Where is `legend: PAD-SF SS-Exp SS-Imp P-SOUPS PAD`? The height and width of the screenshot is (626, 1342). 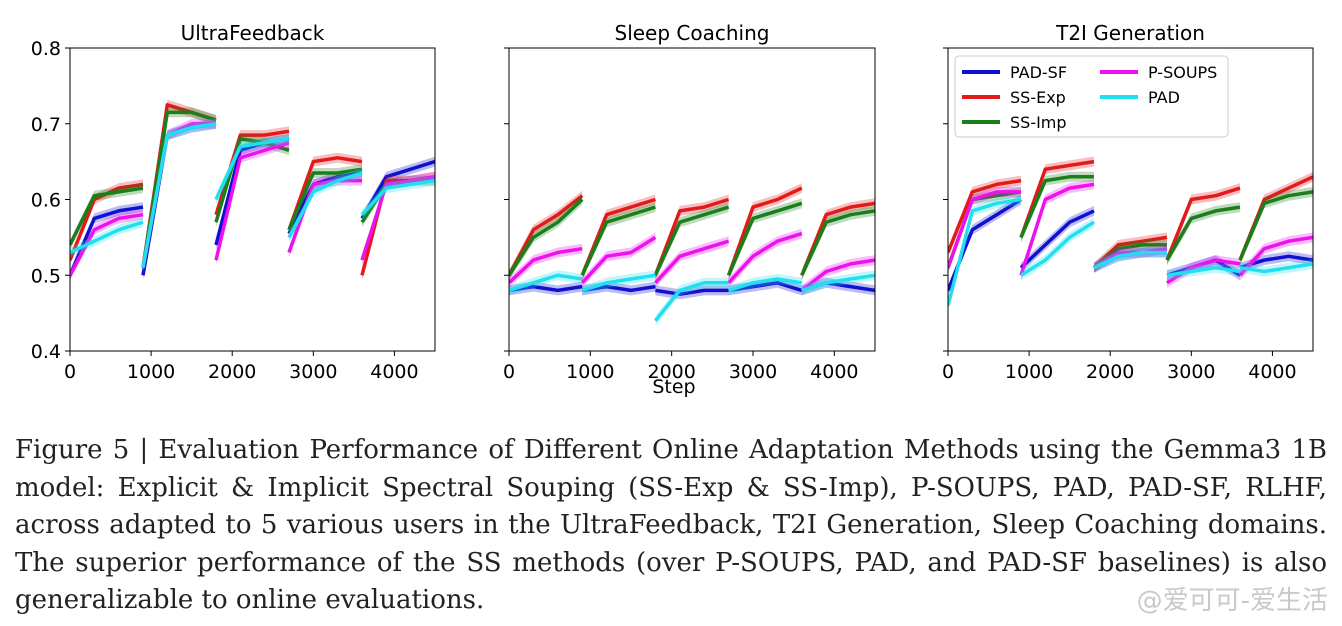 legend: PAD-SF SS-Exp SS-Imp P-SOUPS PAD is located at coordinates (1091, 96).